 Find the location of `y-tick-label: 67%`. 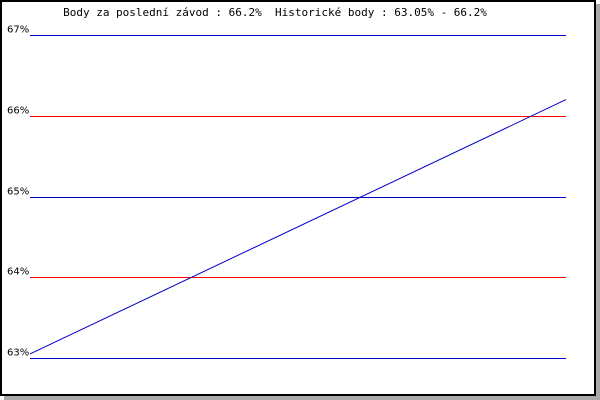

y-tick-label: 67% is located at coordinates (18, 30).